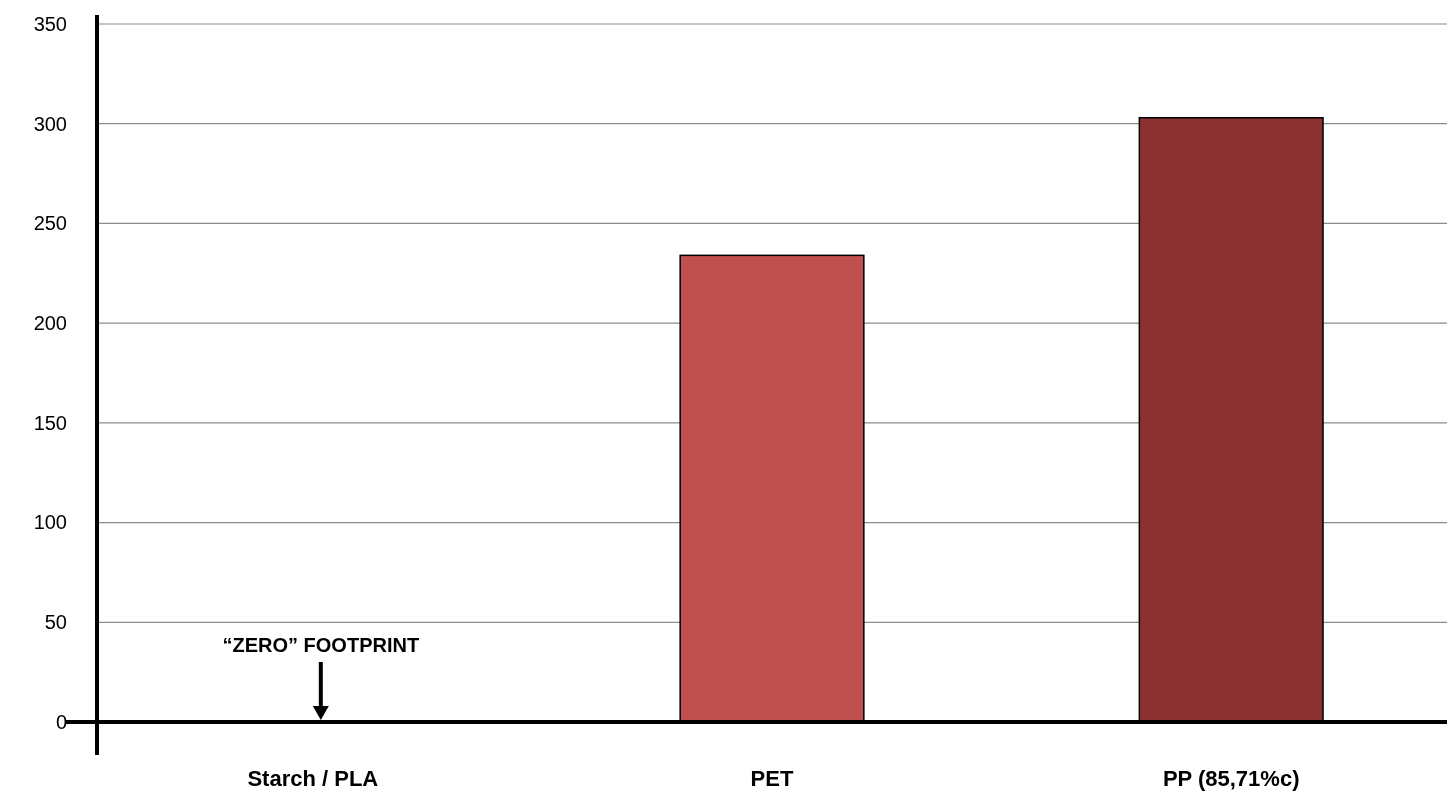 Image resolution: width=1447 pixels, height=794 pixels. Describe the element at coordinates (321, 645) in the screenshot. I see `annotation: “ZERO” FOOTPRINT` at that location.